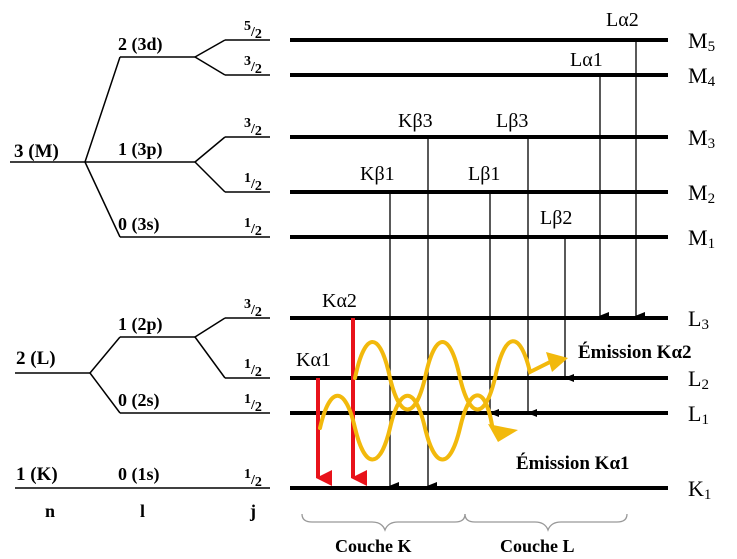 This screenshot has width=737, height=559. What do you see at coordinates (537, 546) in the screenshot?
I see `couche-l-label: Couche L` at bounding box center [537, 546].